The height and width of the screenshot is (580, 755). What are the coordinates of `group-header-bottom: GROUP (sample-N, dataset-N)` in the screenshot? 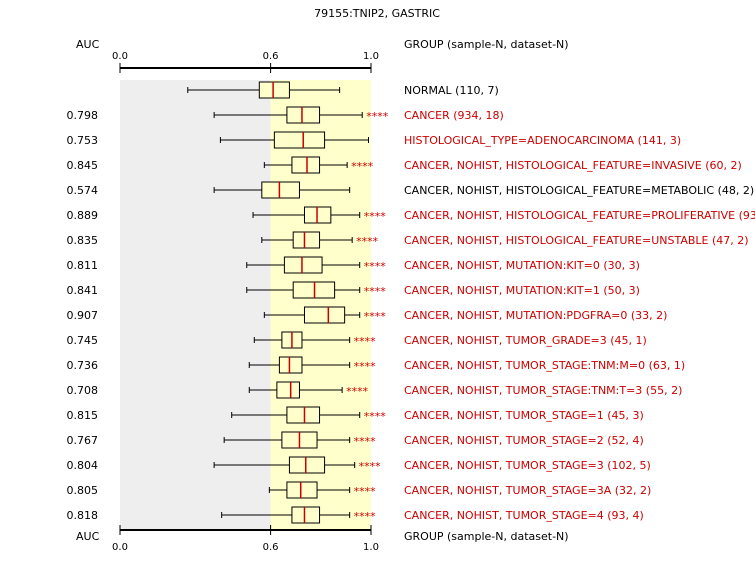 It's located at (486, 536).